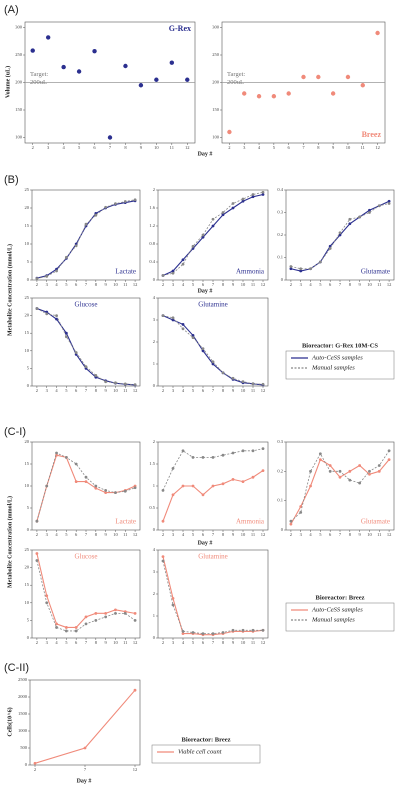 Image resolution: width=400 pixels, height=800 pixels. I want to click on y-tick-label: 0, so click(154, 279).